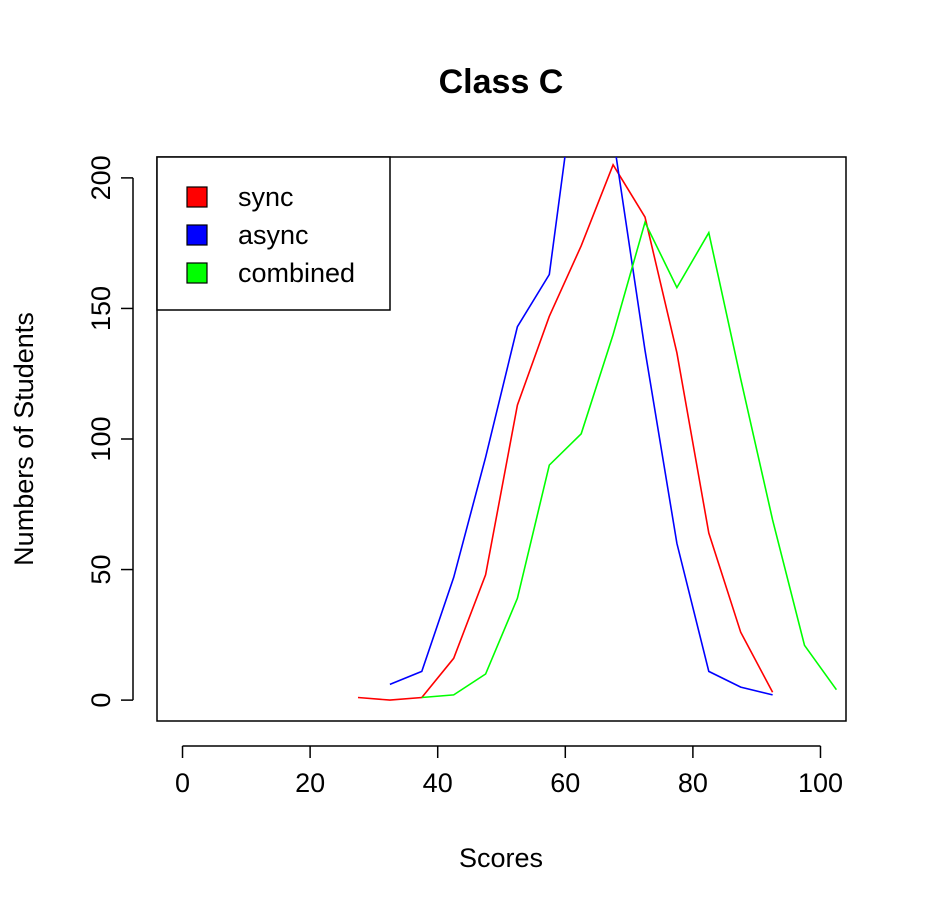  I want to click on legend-label-combined: combined, so click(296, 273).